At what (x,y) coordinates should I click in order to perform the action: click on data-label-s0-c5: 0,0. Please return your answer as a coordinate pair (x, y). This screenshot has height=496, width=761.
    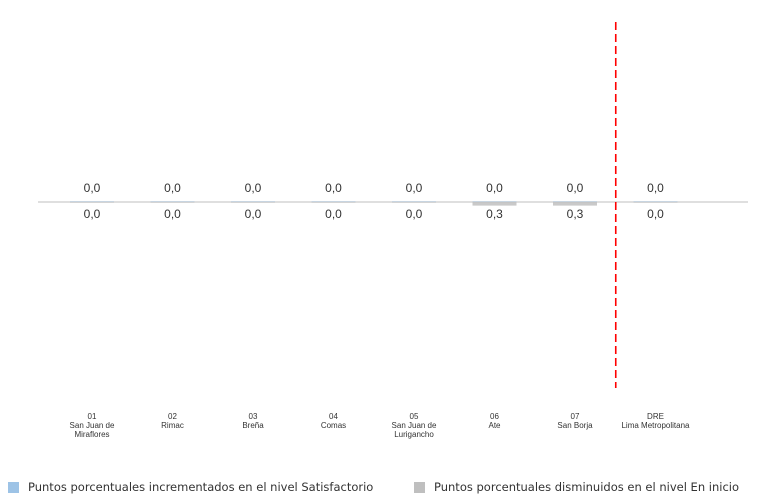
    Looking at the image, I should click on (494, 188).